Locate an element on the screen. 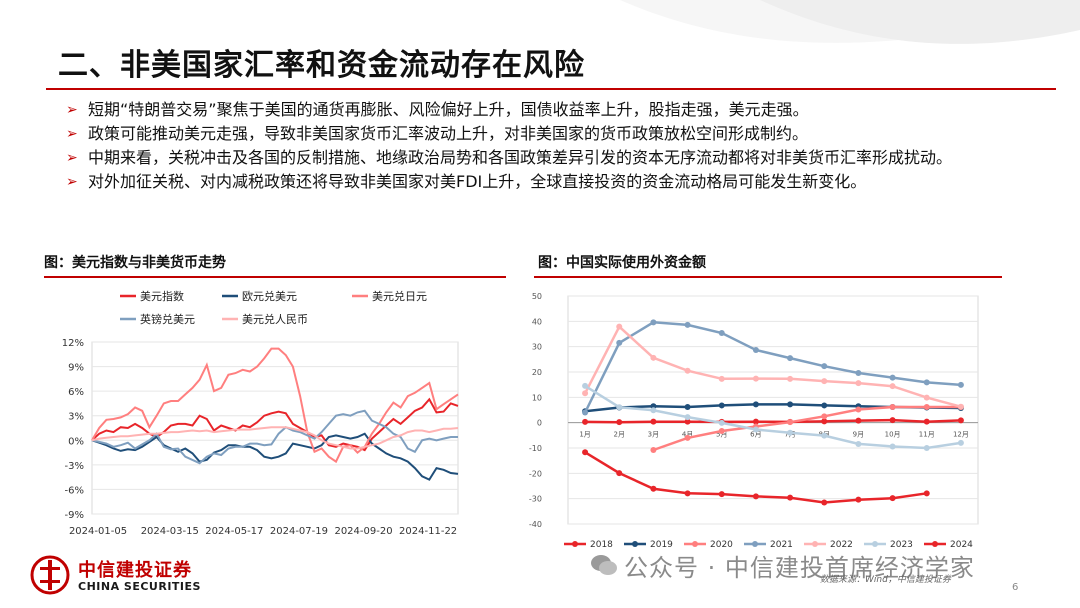  x-tick-label: 1月 is located at coordinates (584, 435).